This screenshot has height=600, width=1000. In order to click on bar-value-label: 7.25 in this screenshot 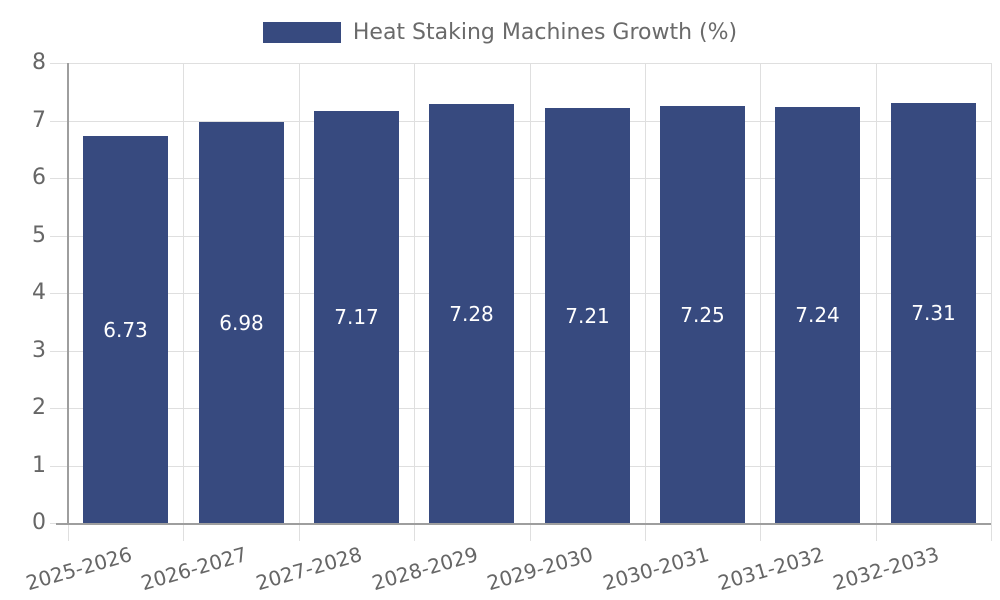, I will do `click(702, 314)`.